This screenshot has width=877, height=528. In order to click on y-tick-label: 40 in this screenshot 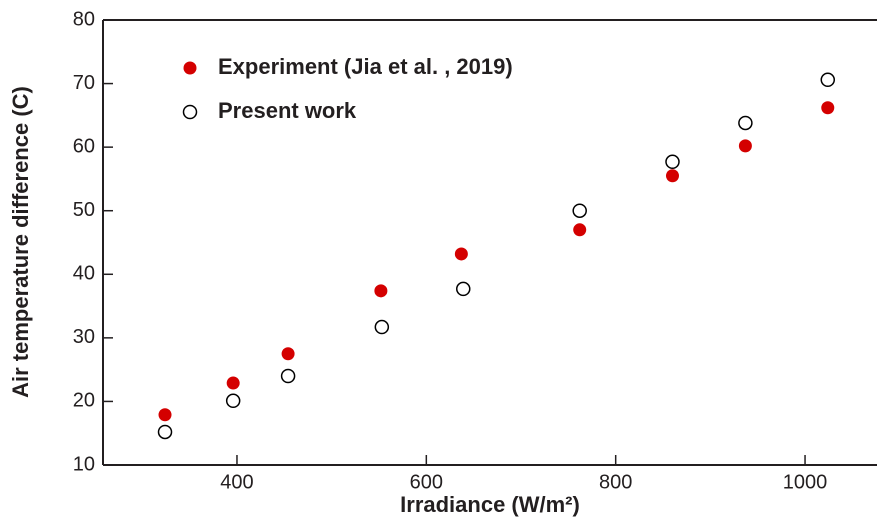, I will do `click(84, 274)`.